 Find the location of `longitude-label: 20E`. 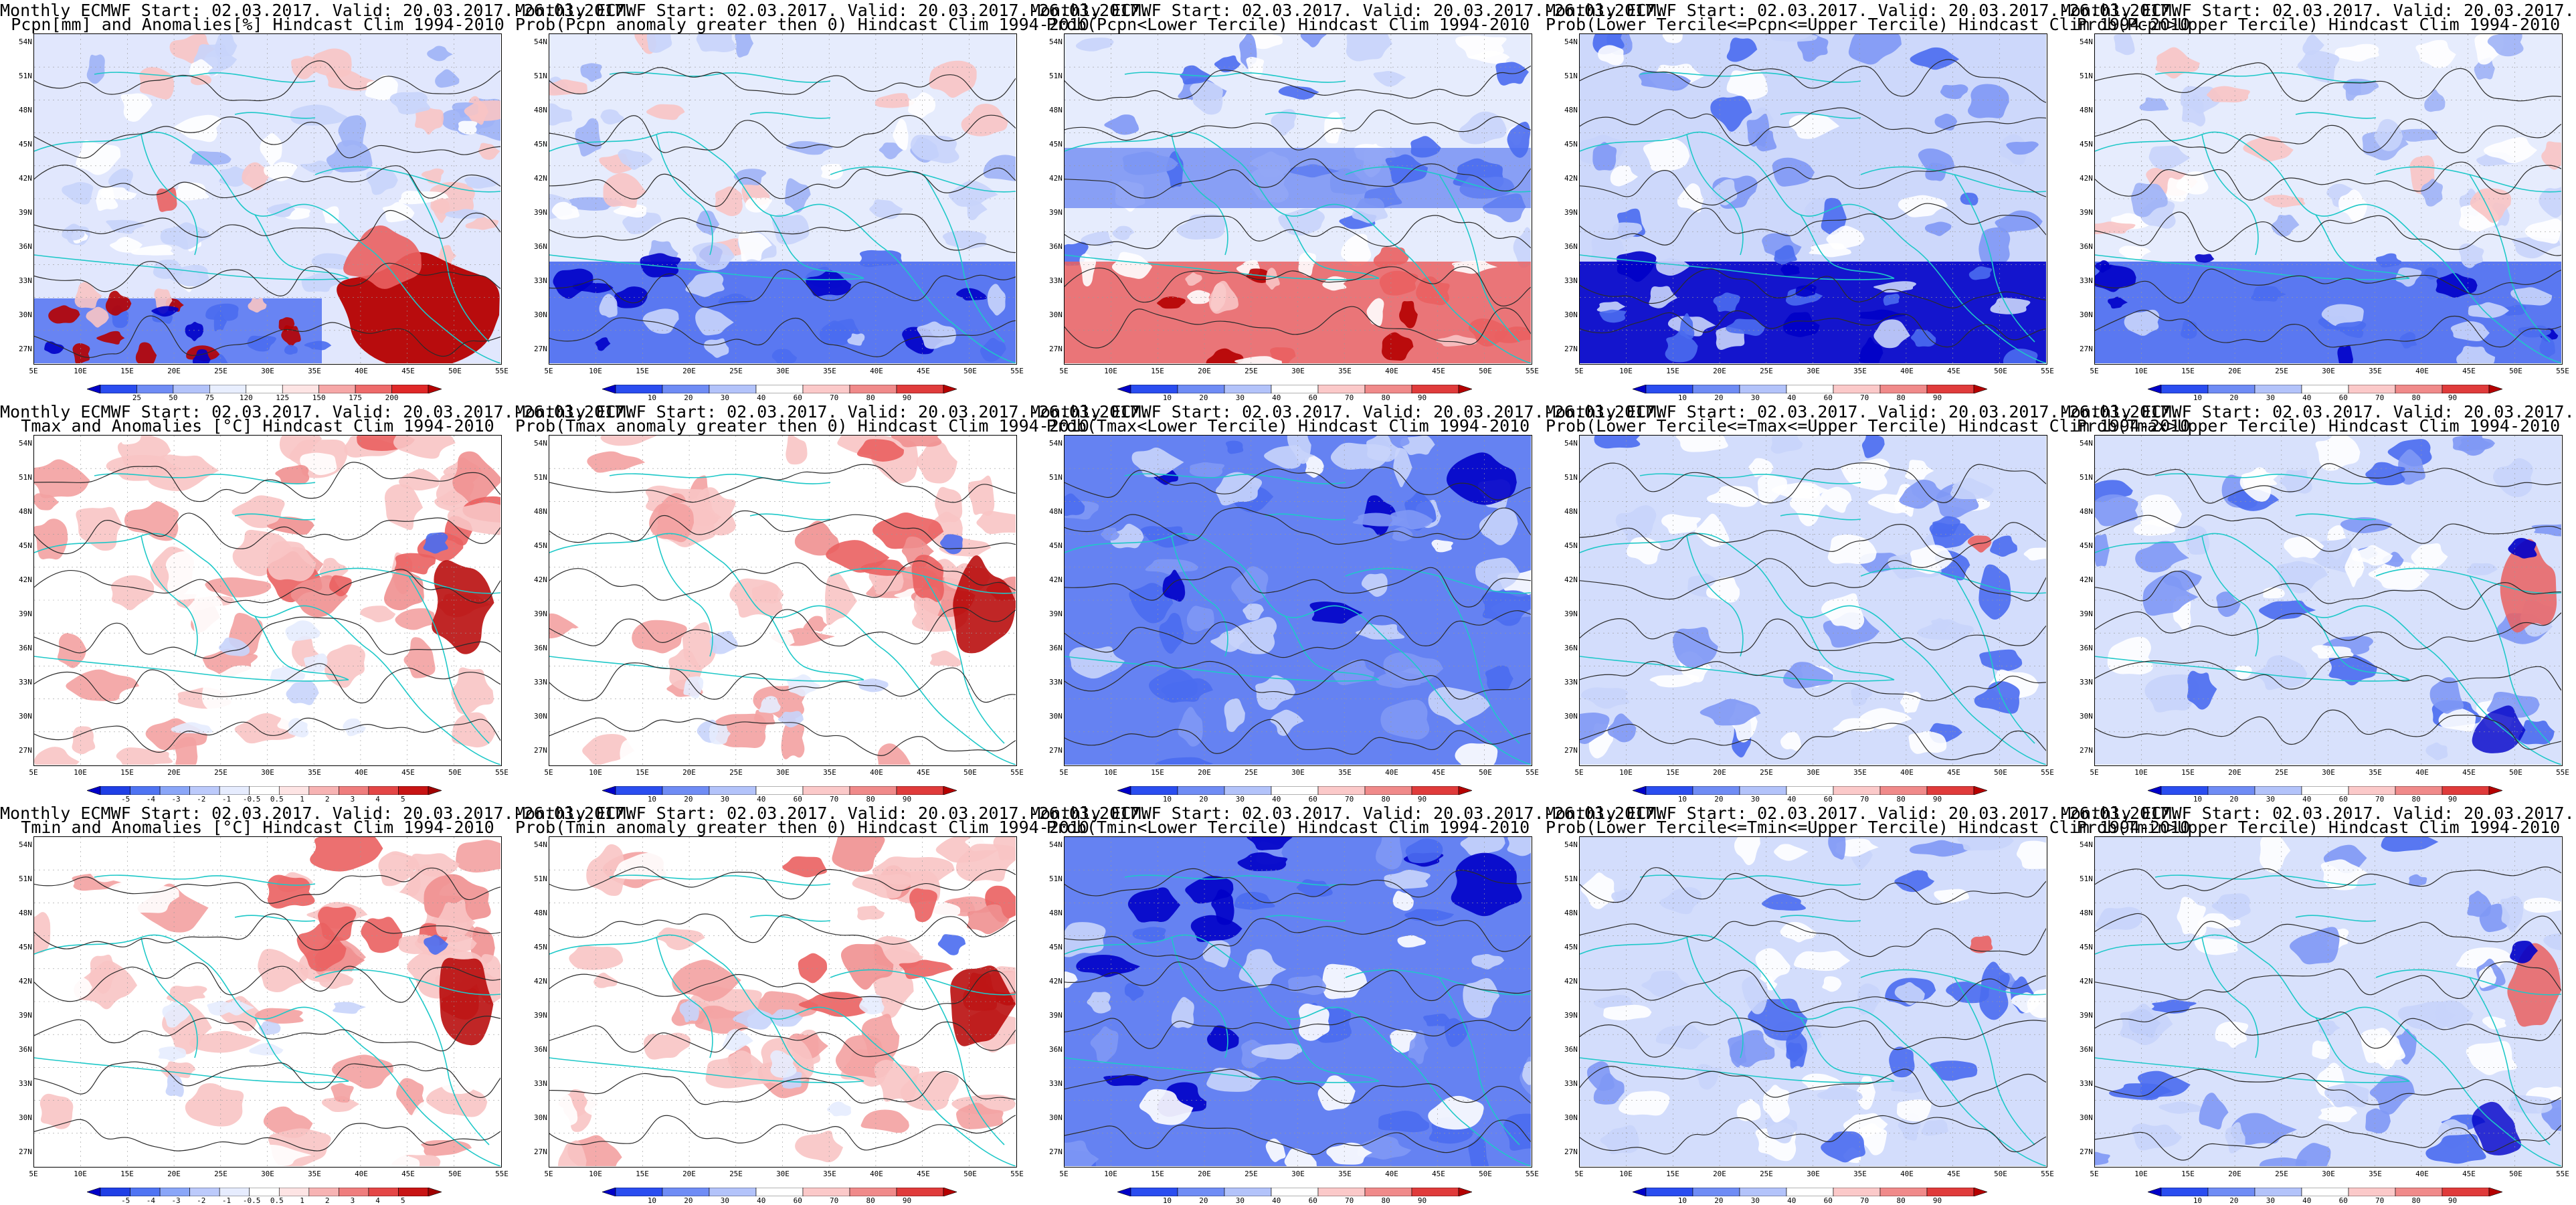

longitude-label: 20E is located at coordinates (2234, 371).